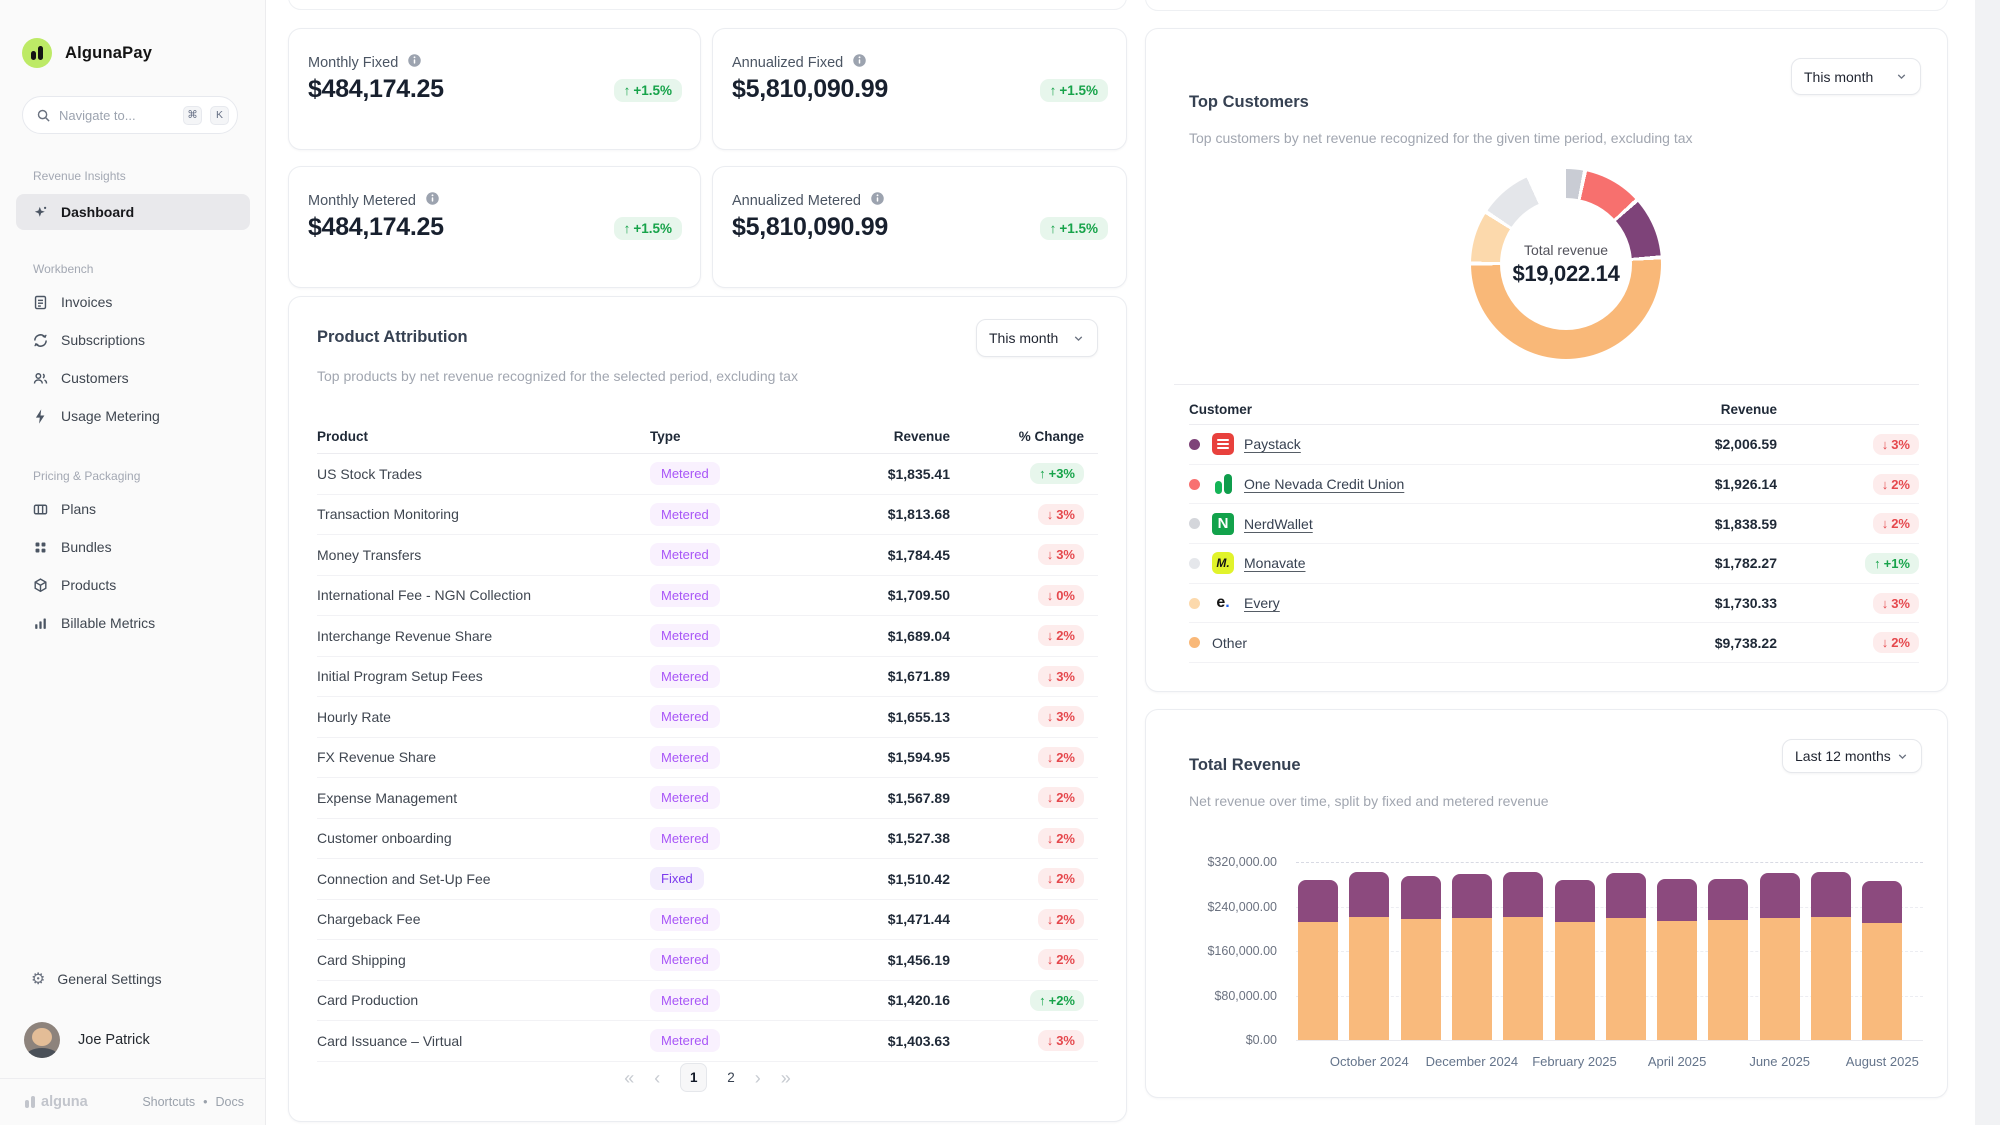 This screenshot has height=1125, width=2000. Describe the element at coordinates (1078, 338) in the screenshot. I see `chevron-down-icon` at that location.